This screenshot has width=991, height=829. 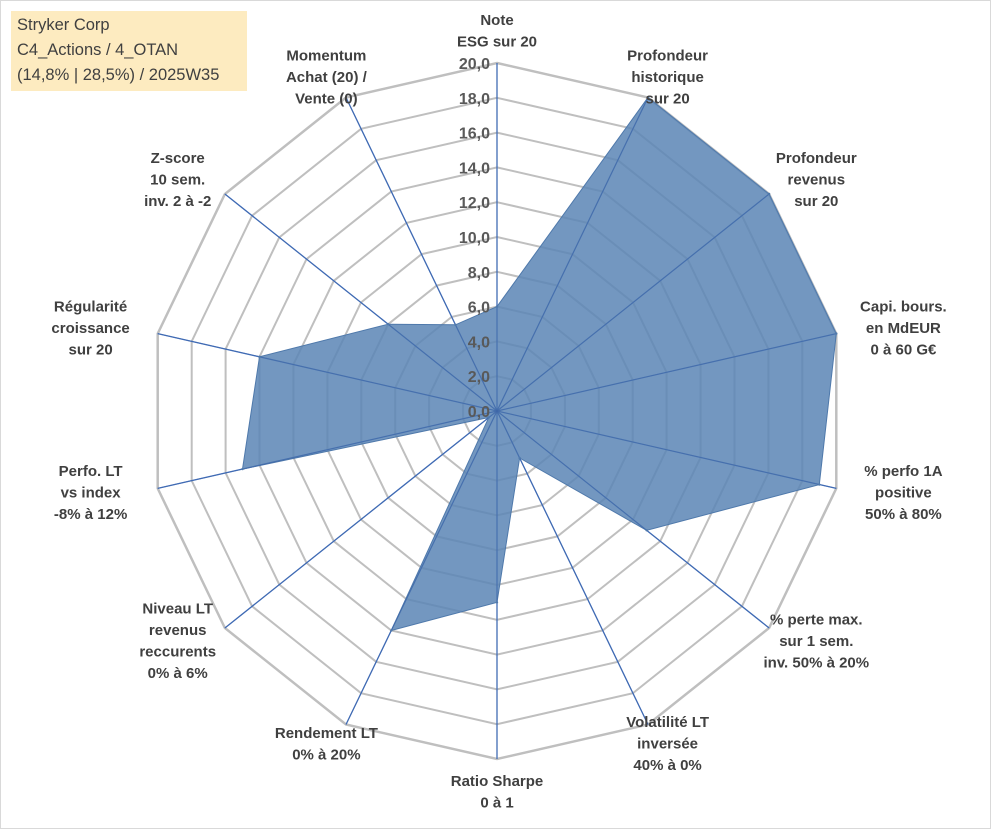 What do you see at coordinates (667, 765) in the screenshot?
I see `axis-label: 40% à 0%` at bounding box center [667, 765].